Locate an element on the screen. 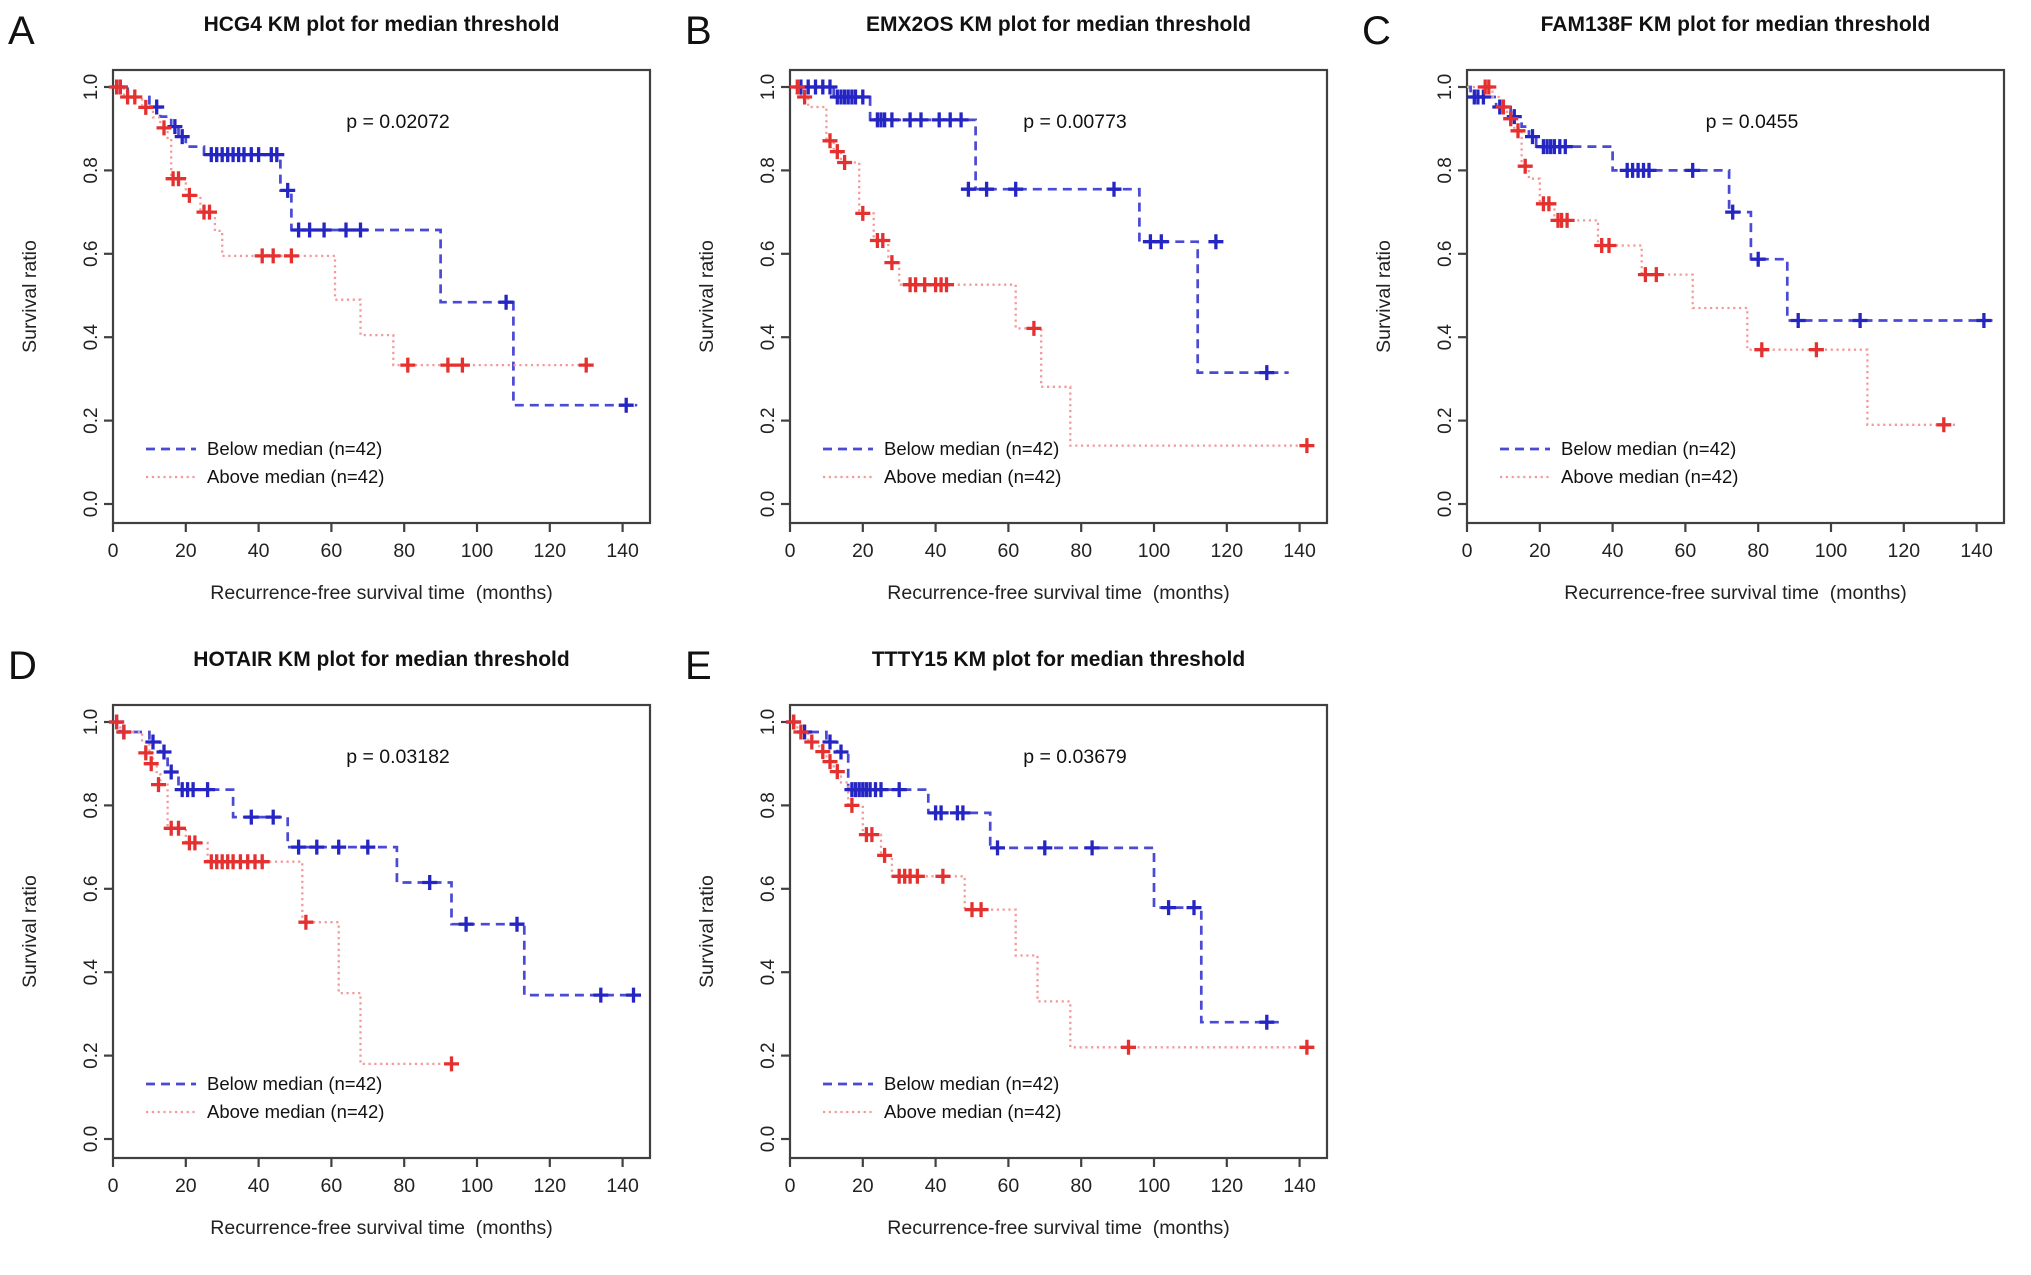 The width and height of the screenshot is (2031, 1275). x-axis-label: Recurrence-free survival time (months) is located at coordinates (381, 593).